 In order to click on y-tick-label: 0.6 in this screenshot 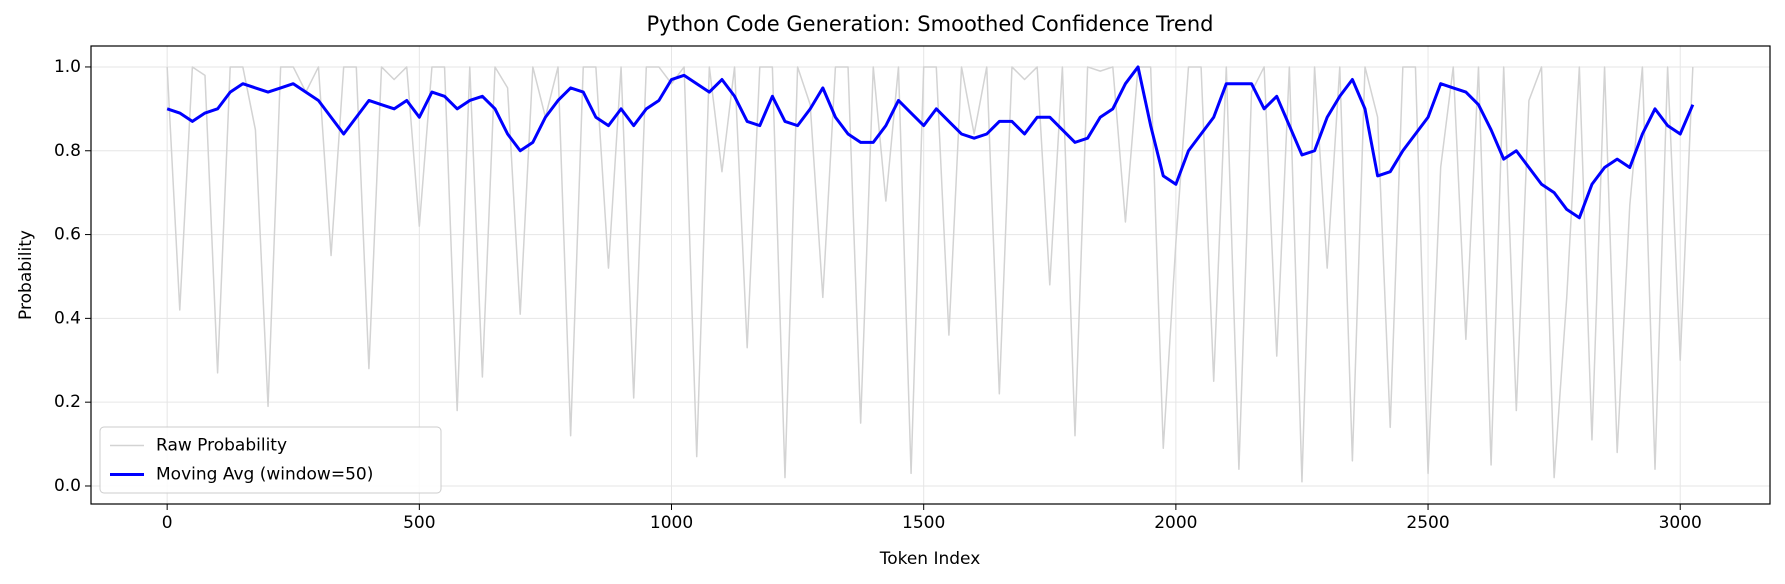, I will do `click(67, 235)`.